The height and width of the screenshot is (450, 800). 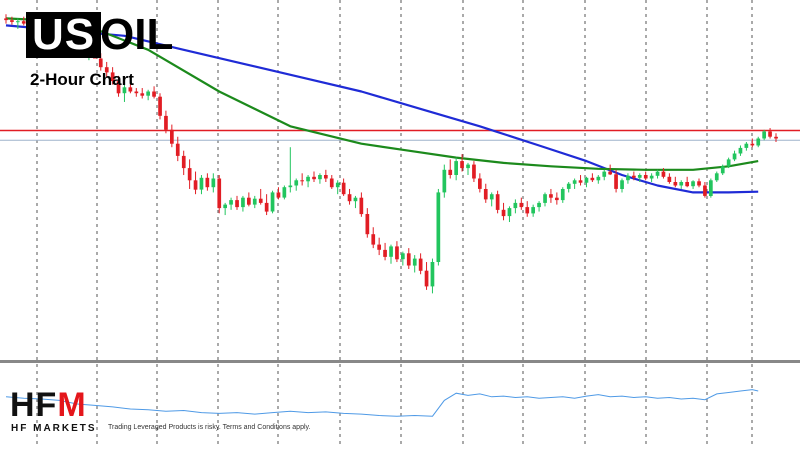 I want to click on price-levels, so click(x=400, y=135).